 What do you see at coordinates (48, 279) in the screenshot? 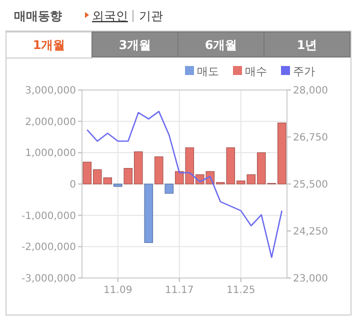
I see `y-tick-label: -3,000,000` at bounding box center [48, 279].